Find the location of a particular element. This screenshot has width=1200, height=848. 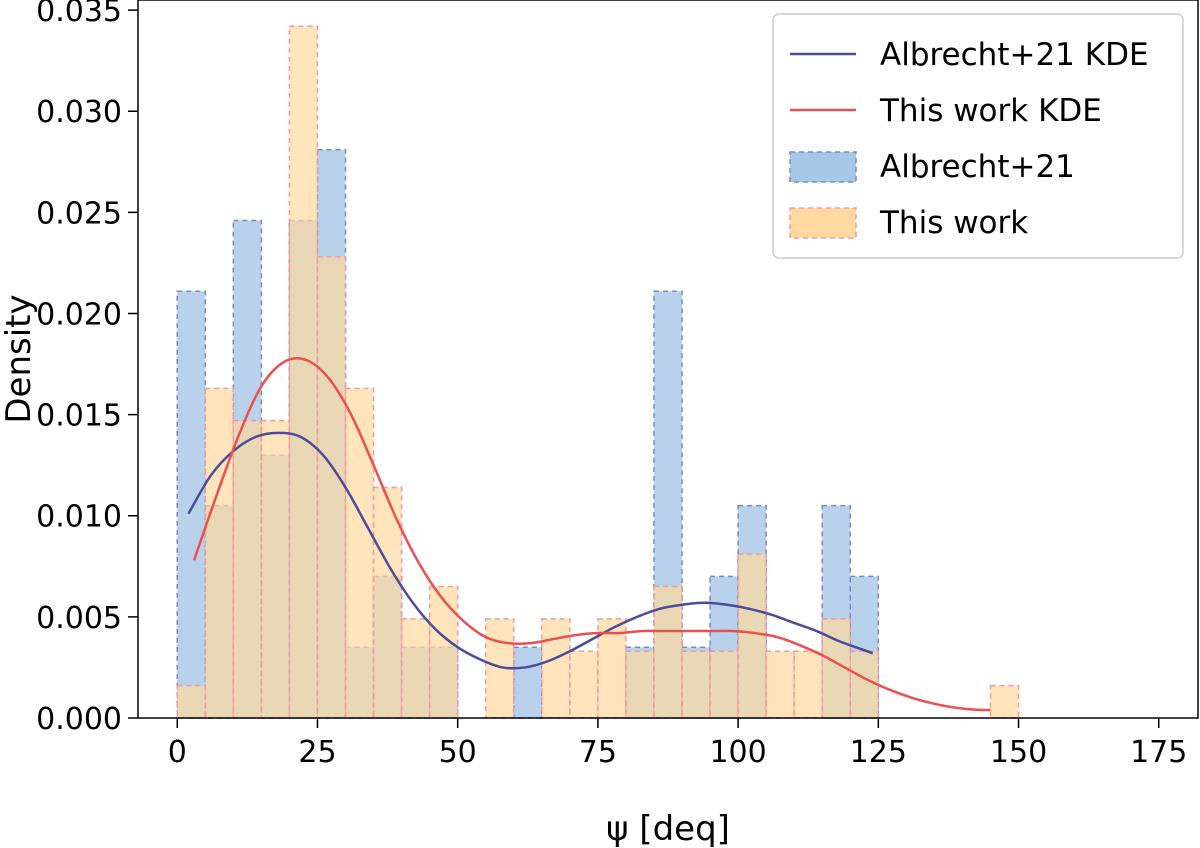

x-tick-label: 0 is located at coordinates (177, 752).